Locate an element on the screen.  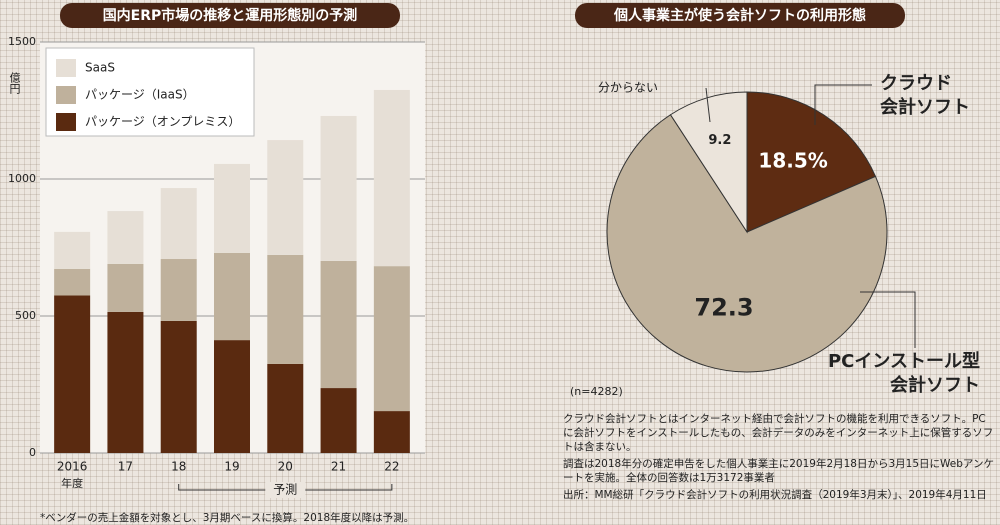
chart-title: 個人事業主が使う会計ソフトの利用形態 is located at coordinates (739, 15).